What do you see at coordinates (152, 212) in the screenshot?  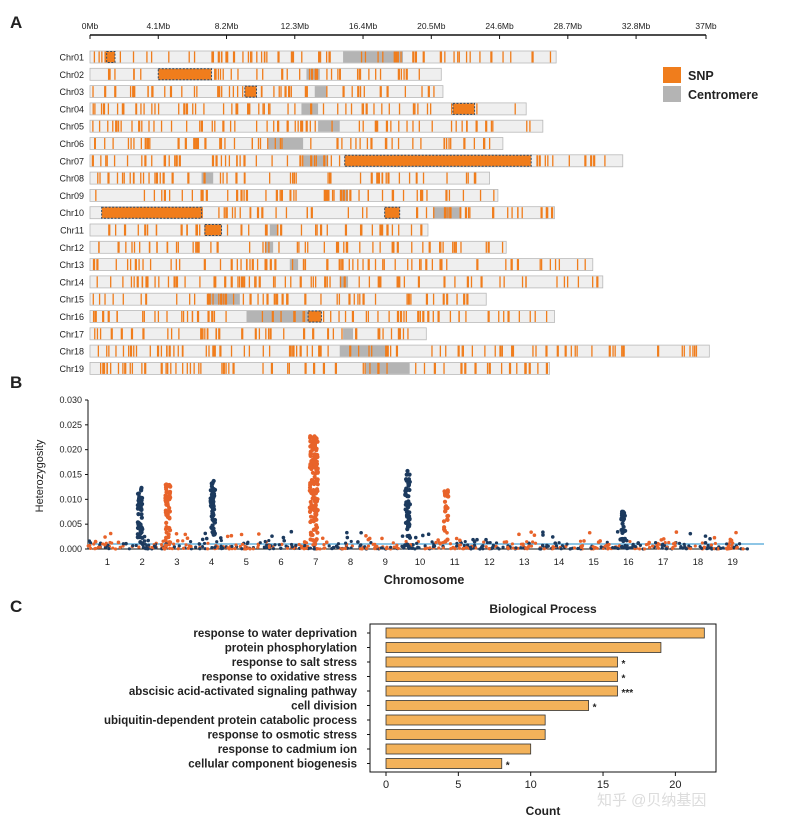 I see `snp-dense-region` at bounding box center [152, 212].